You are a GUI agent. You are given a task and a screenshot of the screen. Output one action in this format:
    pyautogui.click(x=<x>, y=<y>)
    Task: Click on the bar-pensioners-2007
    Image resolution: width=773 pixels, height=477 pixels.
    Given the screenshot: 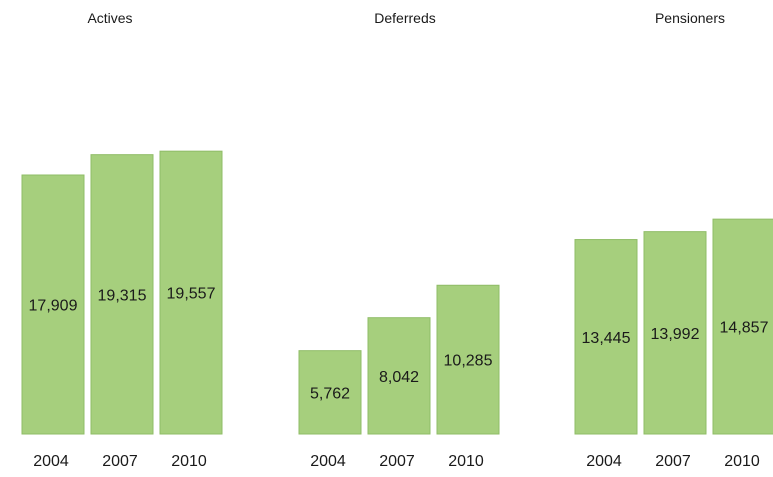 What is the action you would take?
    pyautogui.click(x=675, y=333)
    